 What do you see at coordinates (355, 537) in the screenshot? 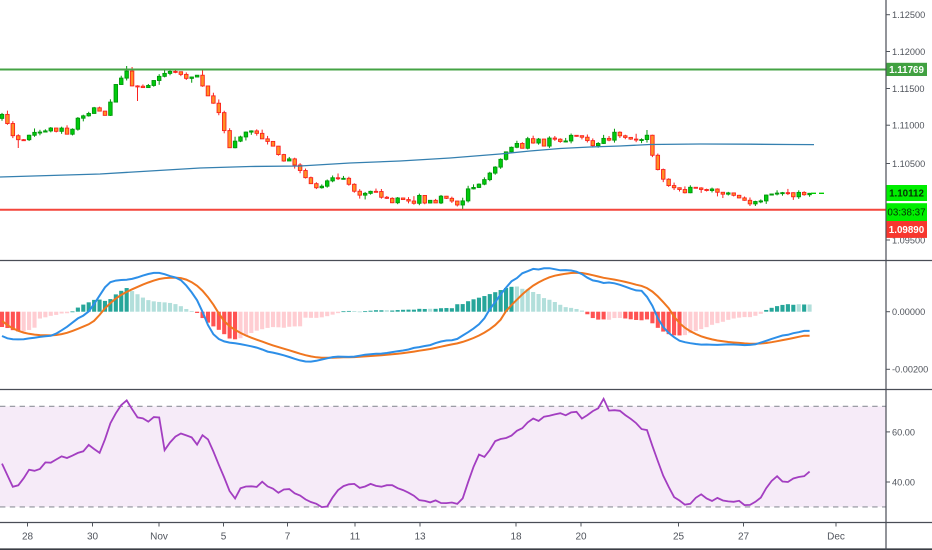
I see `svg-text: 11` at bounding box center [355, 537].